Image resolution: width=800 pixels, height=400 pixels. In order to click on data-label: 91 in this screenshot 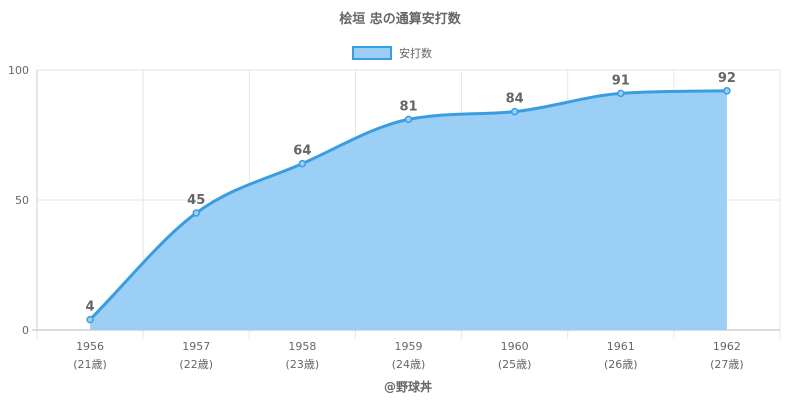, I will do `click(621, 80)`.